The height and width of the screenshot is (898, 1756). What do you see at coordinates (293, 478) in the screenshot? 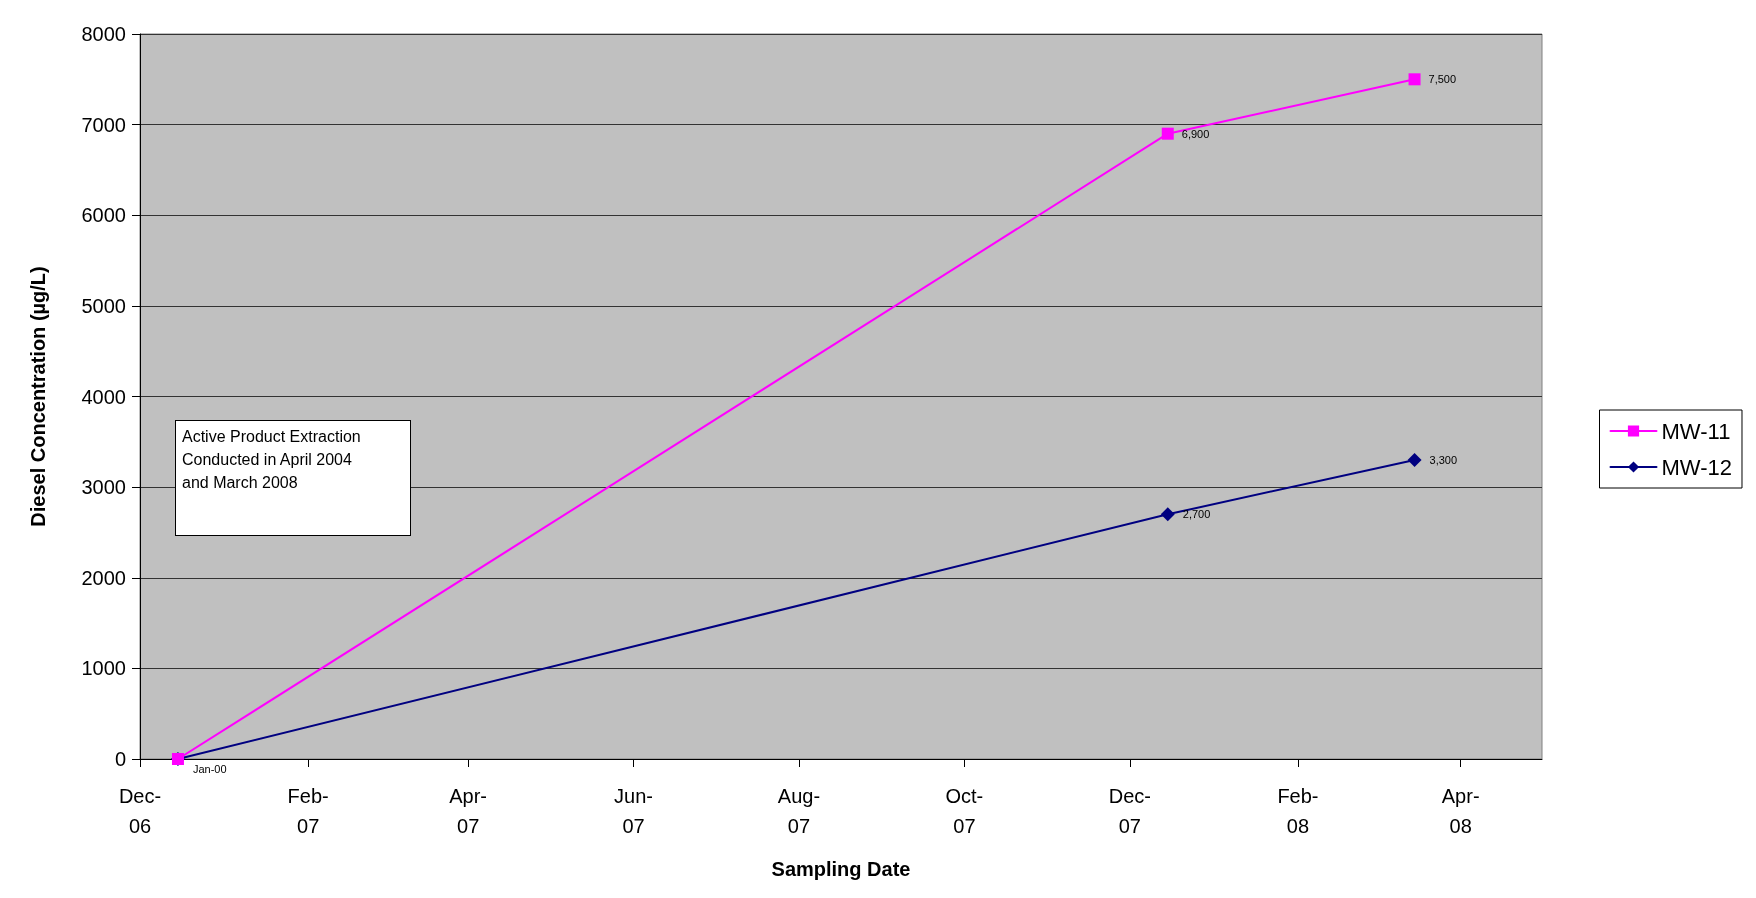
I see `text-box: Active Product Extraction Conducted in April 2004 and March 2008` at bounding box center [293, 478].